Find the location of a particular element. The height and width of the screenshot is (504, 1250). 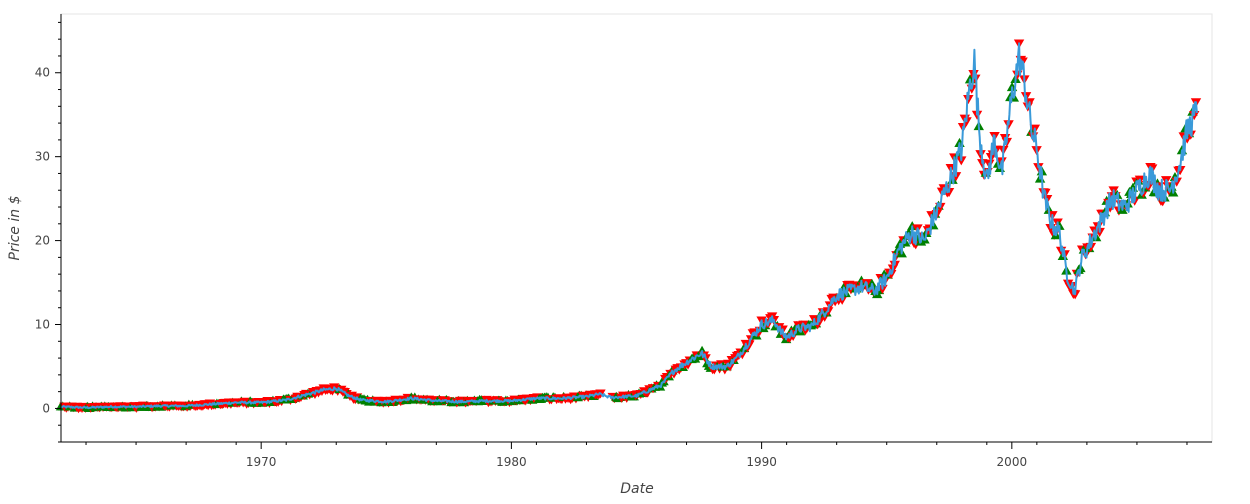

y-axis-label: Price in $ is located at coordinates (15, 228).